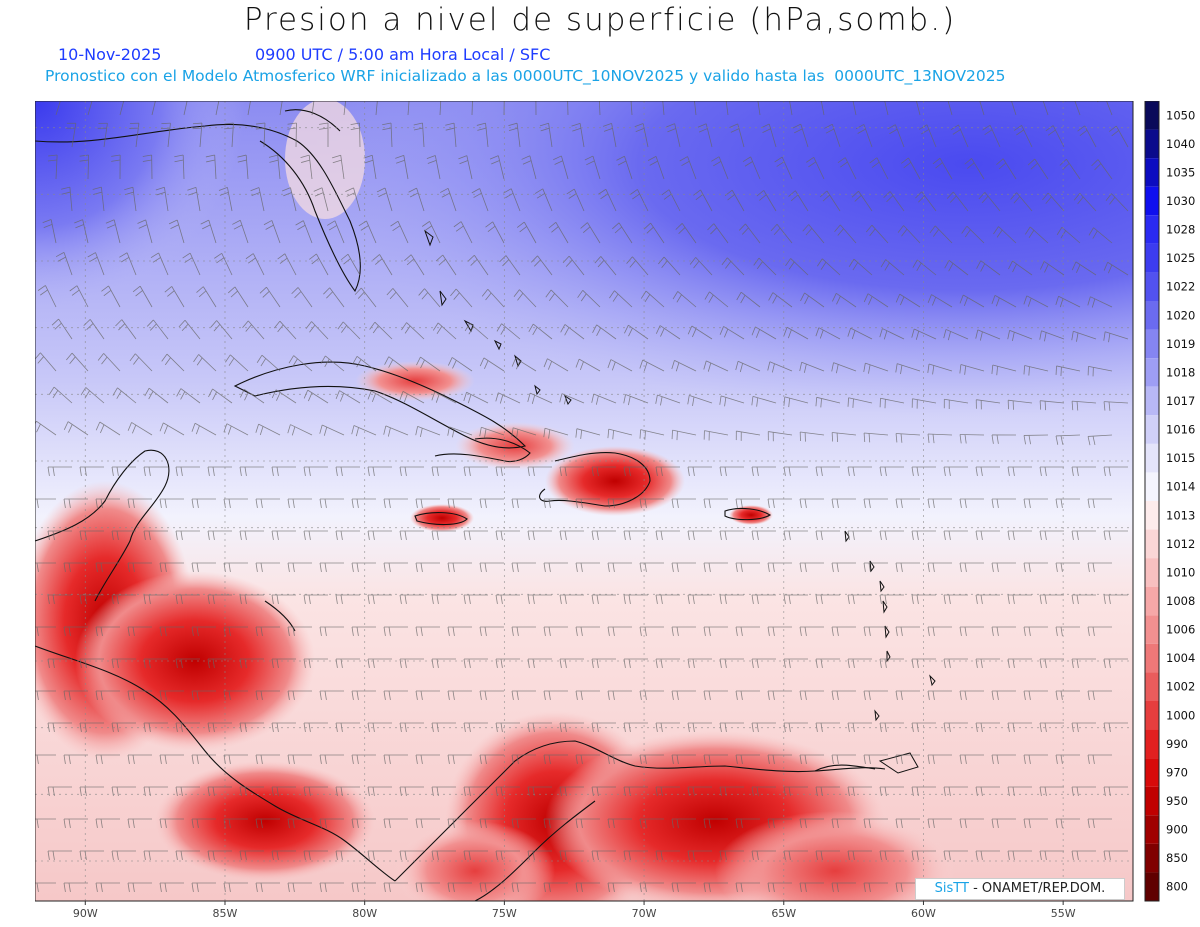 This screenshot has width=1200, height=927. I want to click on credit-brand: SisTT, so click(951, 888).